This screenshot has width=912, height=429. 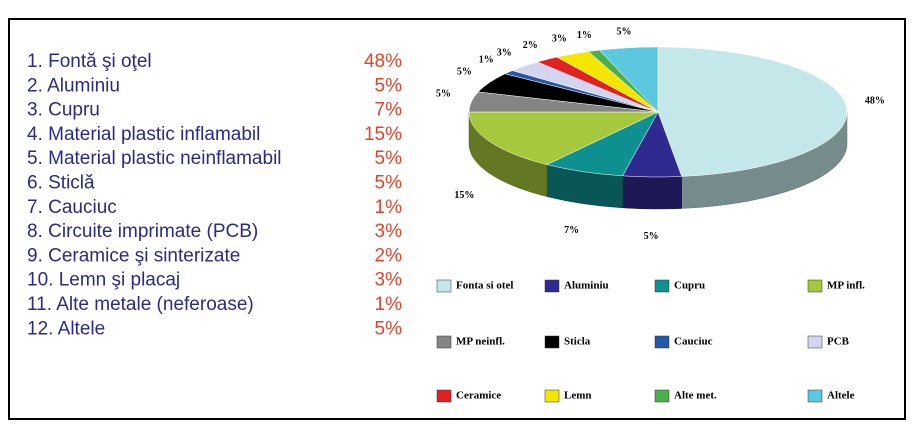 What do you see at coordinates (143, 134) in the screenshot?
I see `list-item: 4. Material plastic inflamabil` at bounding box center [143, 134].